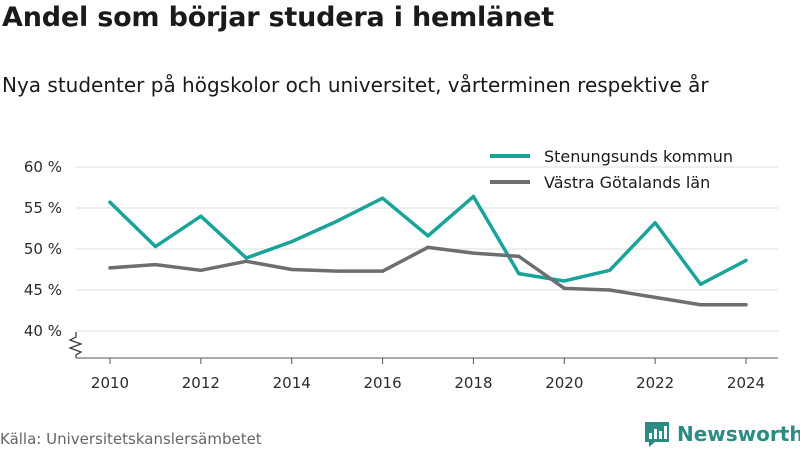  I want to click on y-axis: 40 % 45 % 50 % 55 % 60 %, so click(43, 249).